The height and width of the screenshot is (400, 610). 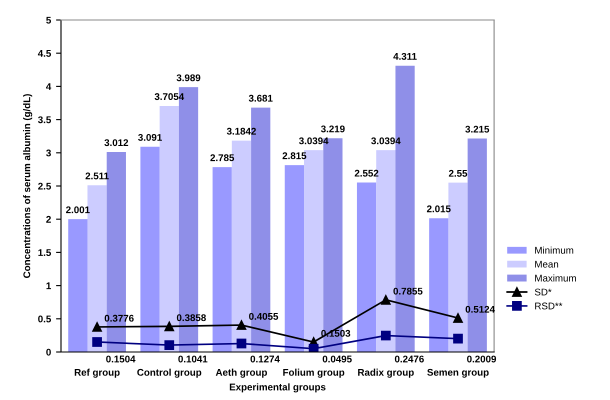 I want to click on data-label: 3.219, so click(x=332, y=128).